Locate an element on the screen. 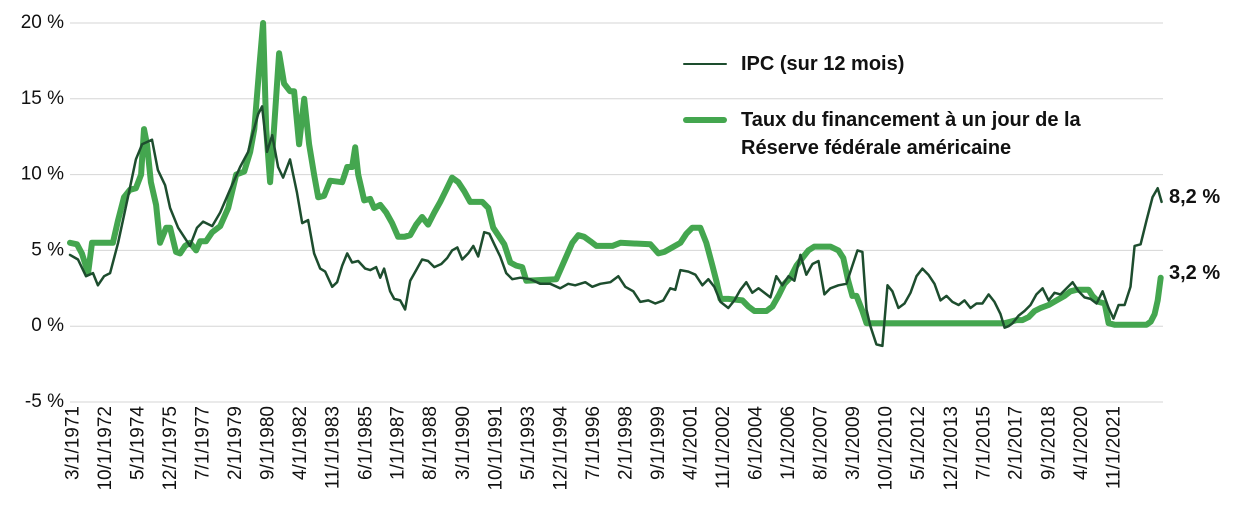 The width and height of the screenshot is (1236, 524). y-tick-label: -5 % is located at coordinates (44, 401).